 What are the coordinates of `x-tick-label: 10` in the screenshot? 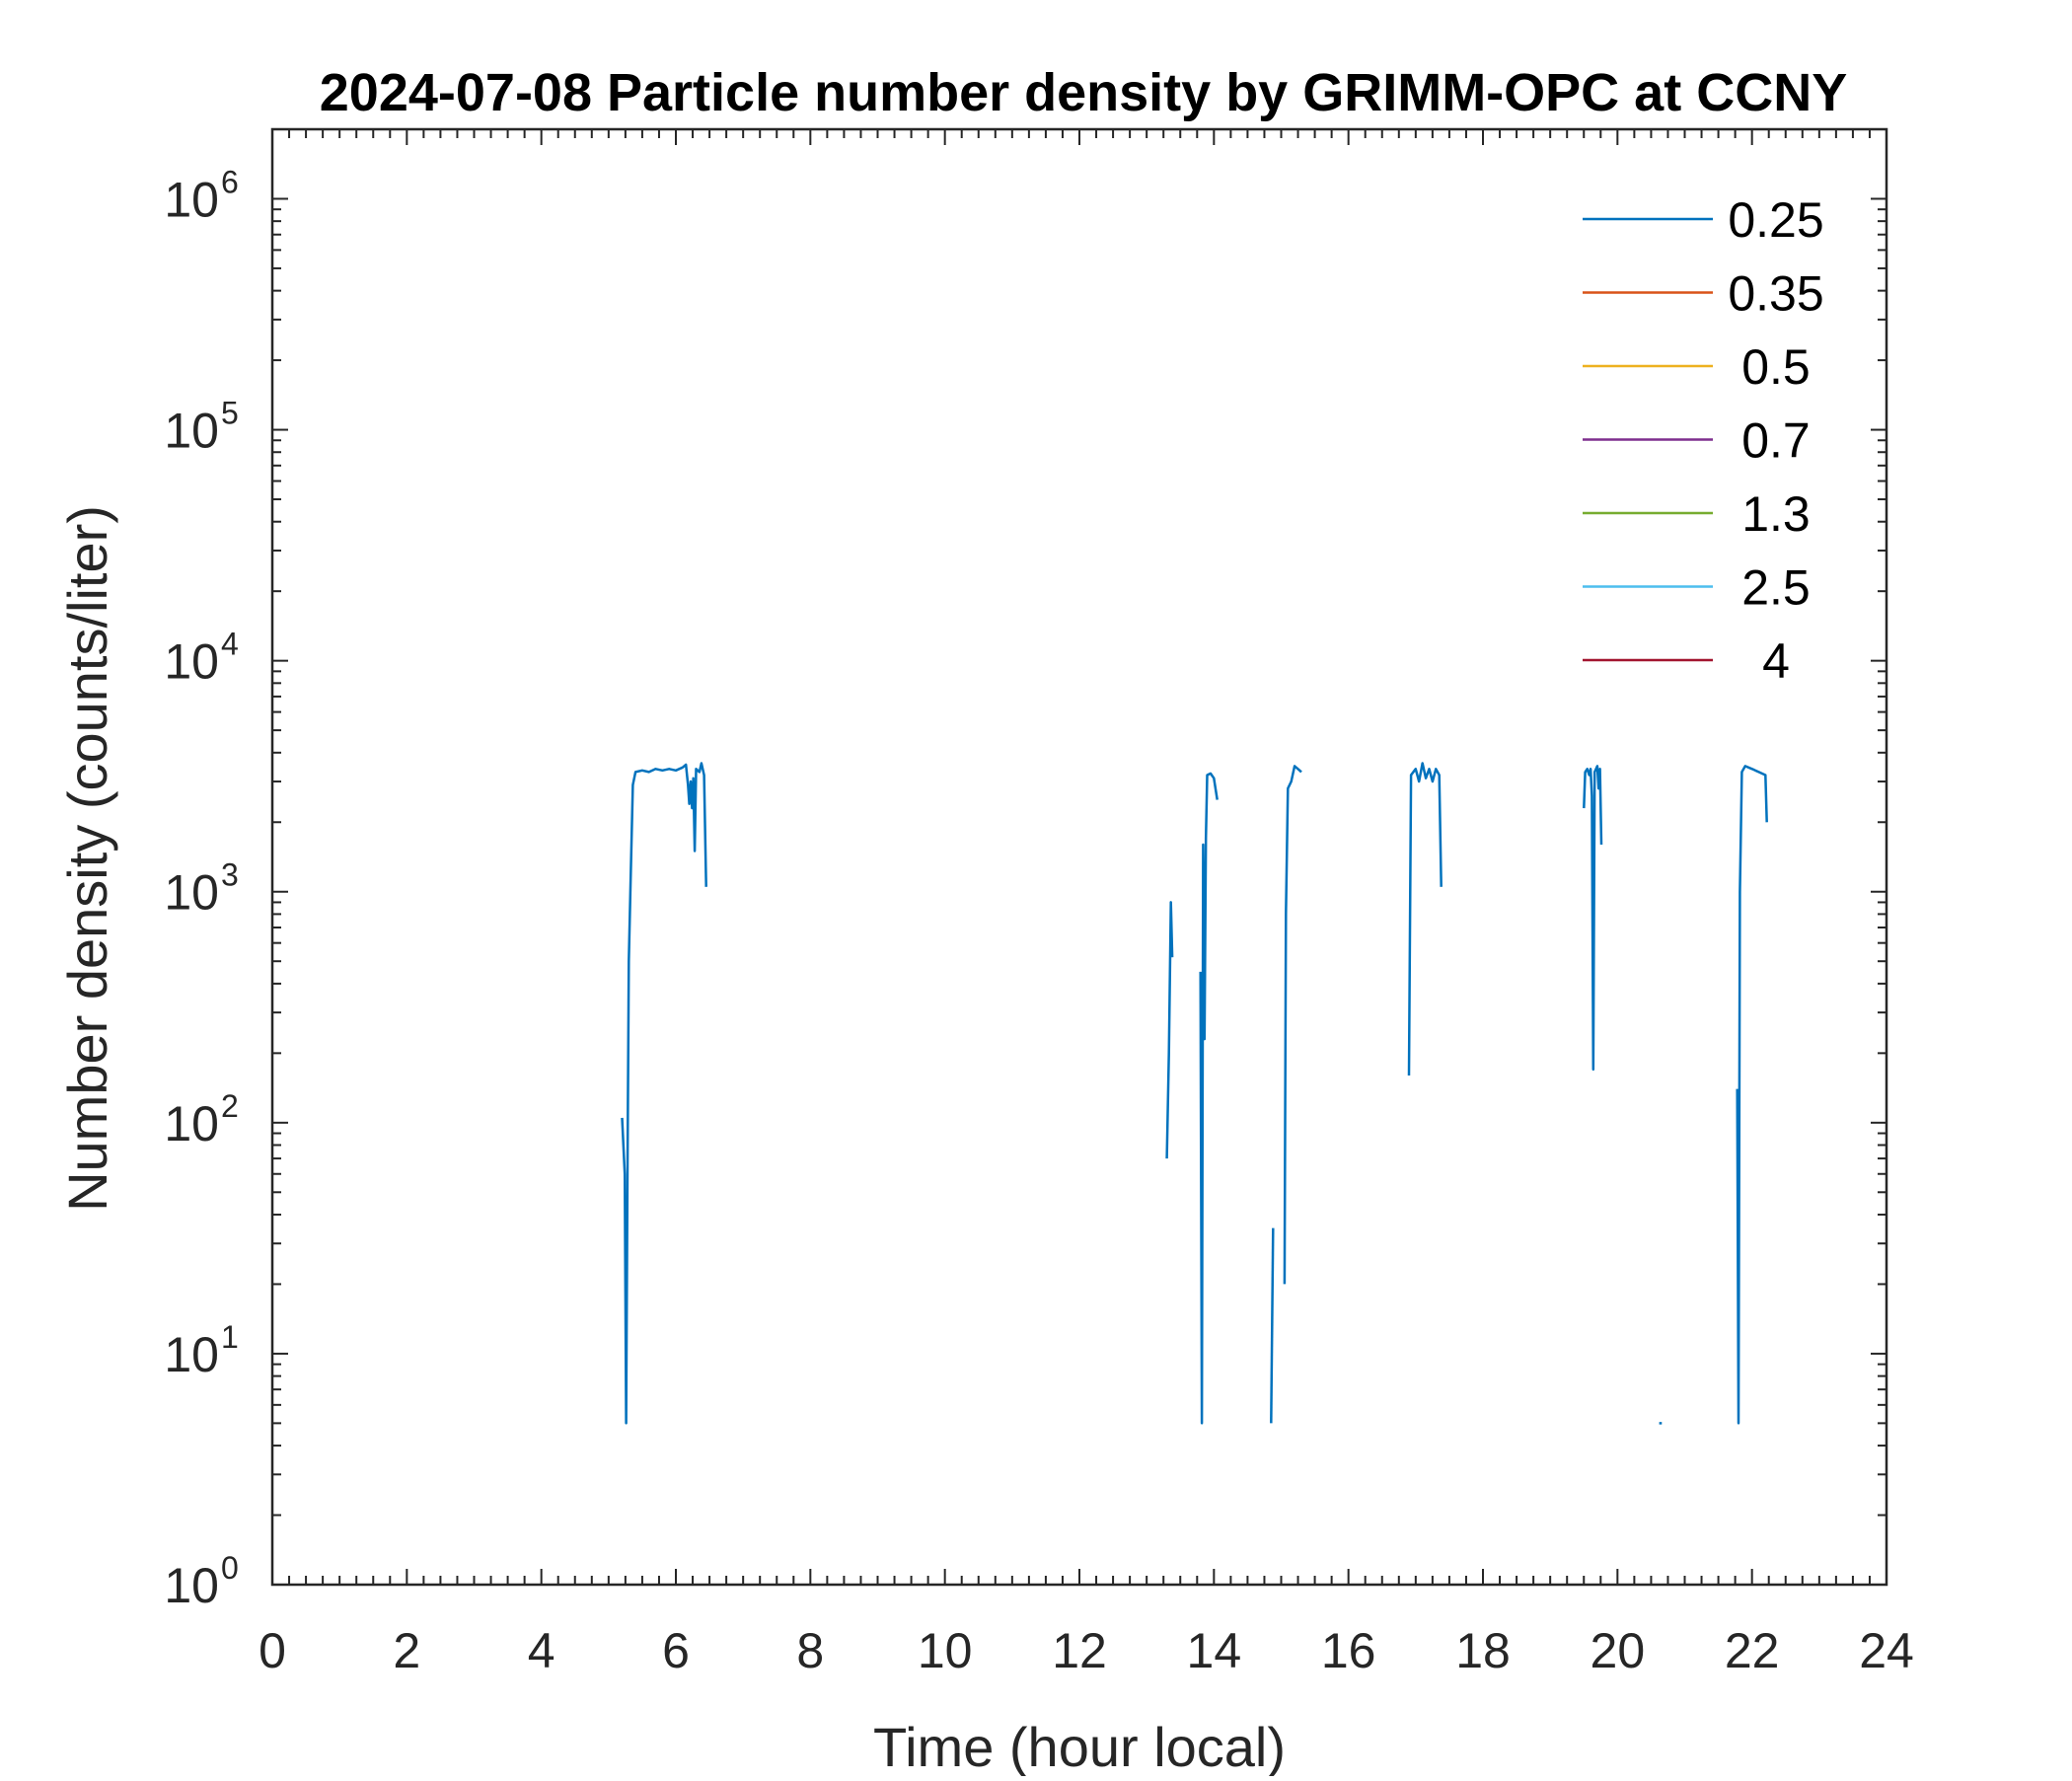 It's located at (946, 1651).